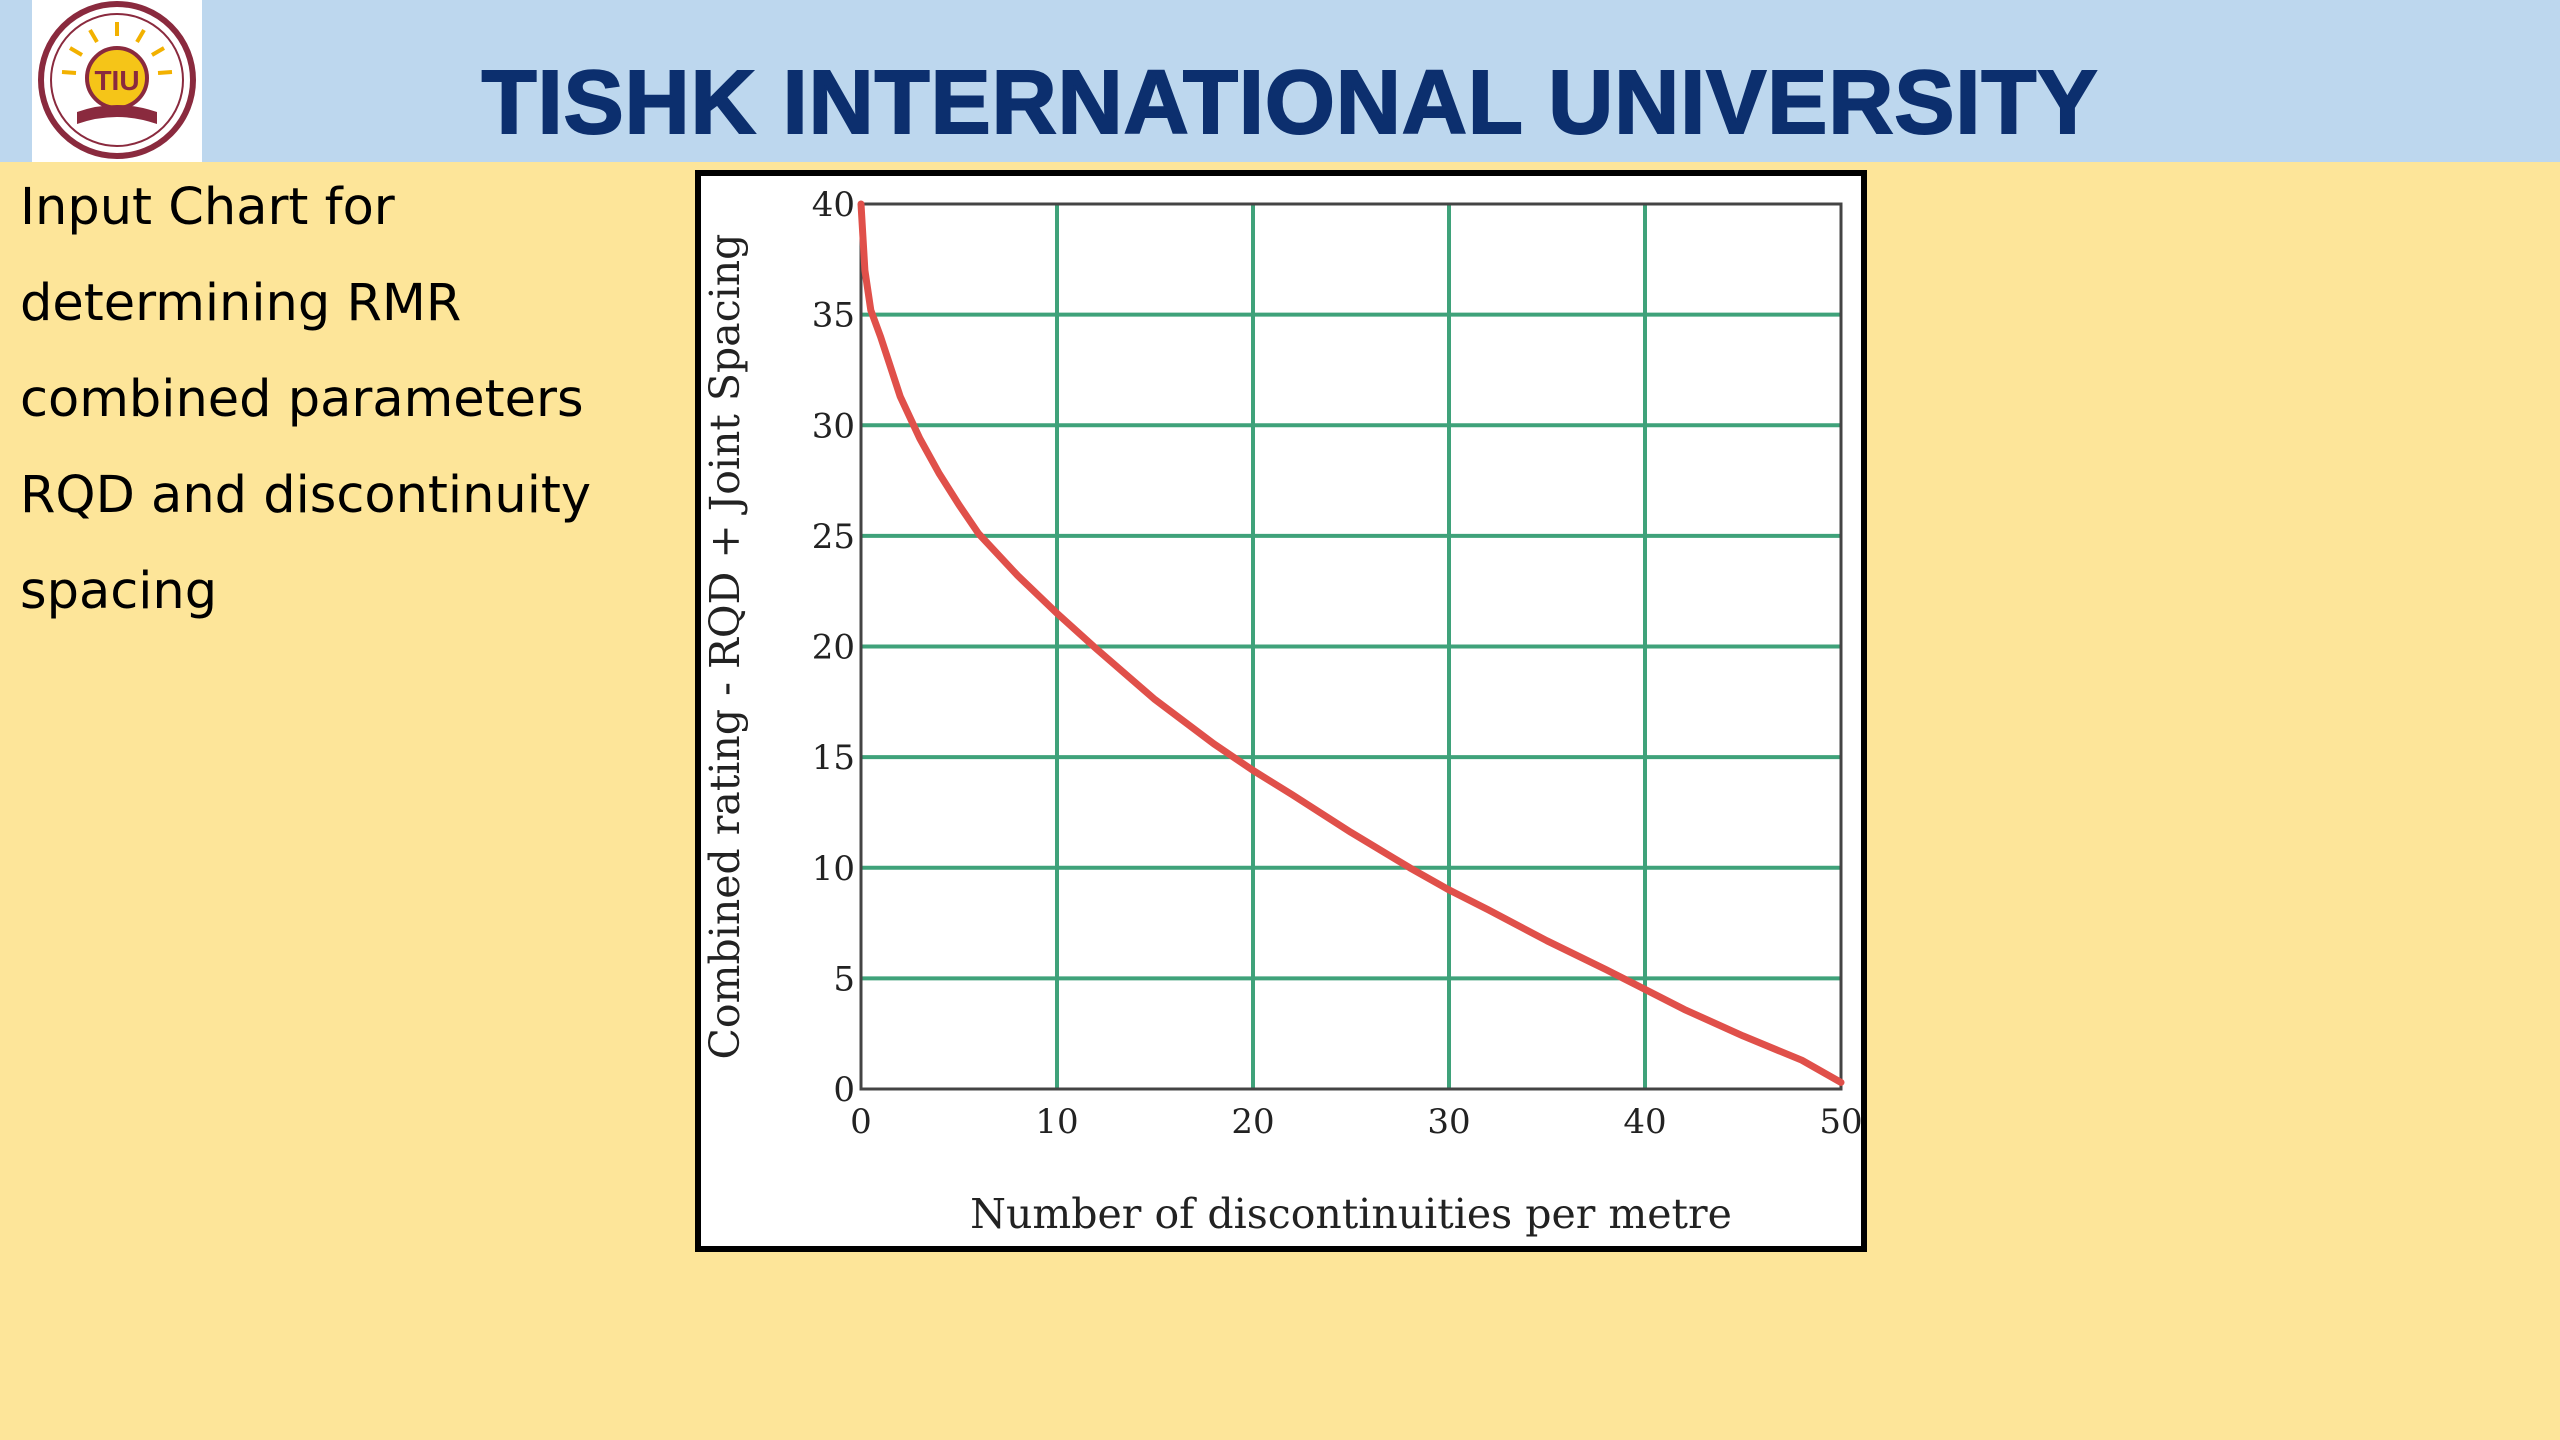  I want to click on description-line: determining RMR, so click(241, 303).